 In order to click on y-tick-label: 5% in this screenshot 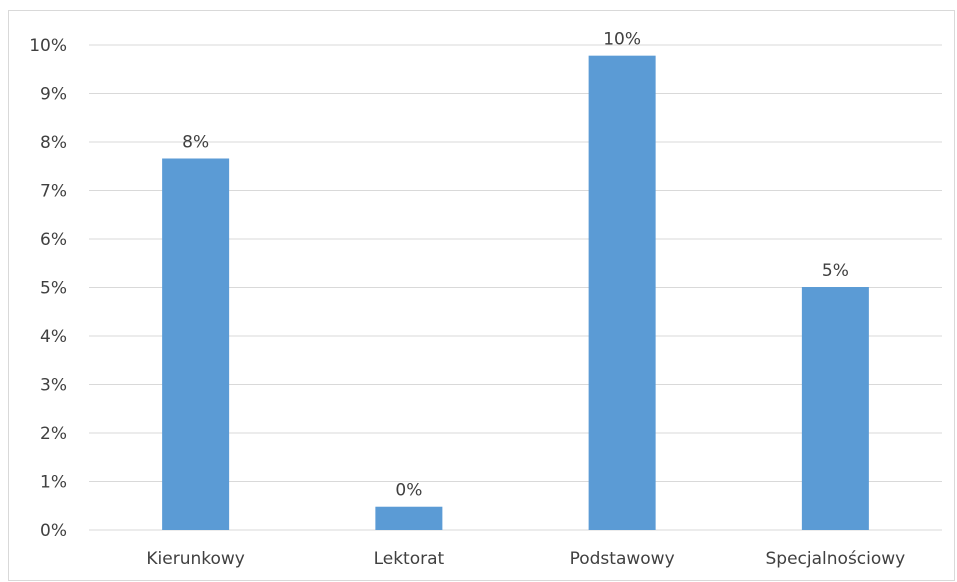, I will do `click(53, 289)`.